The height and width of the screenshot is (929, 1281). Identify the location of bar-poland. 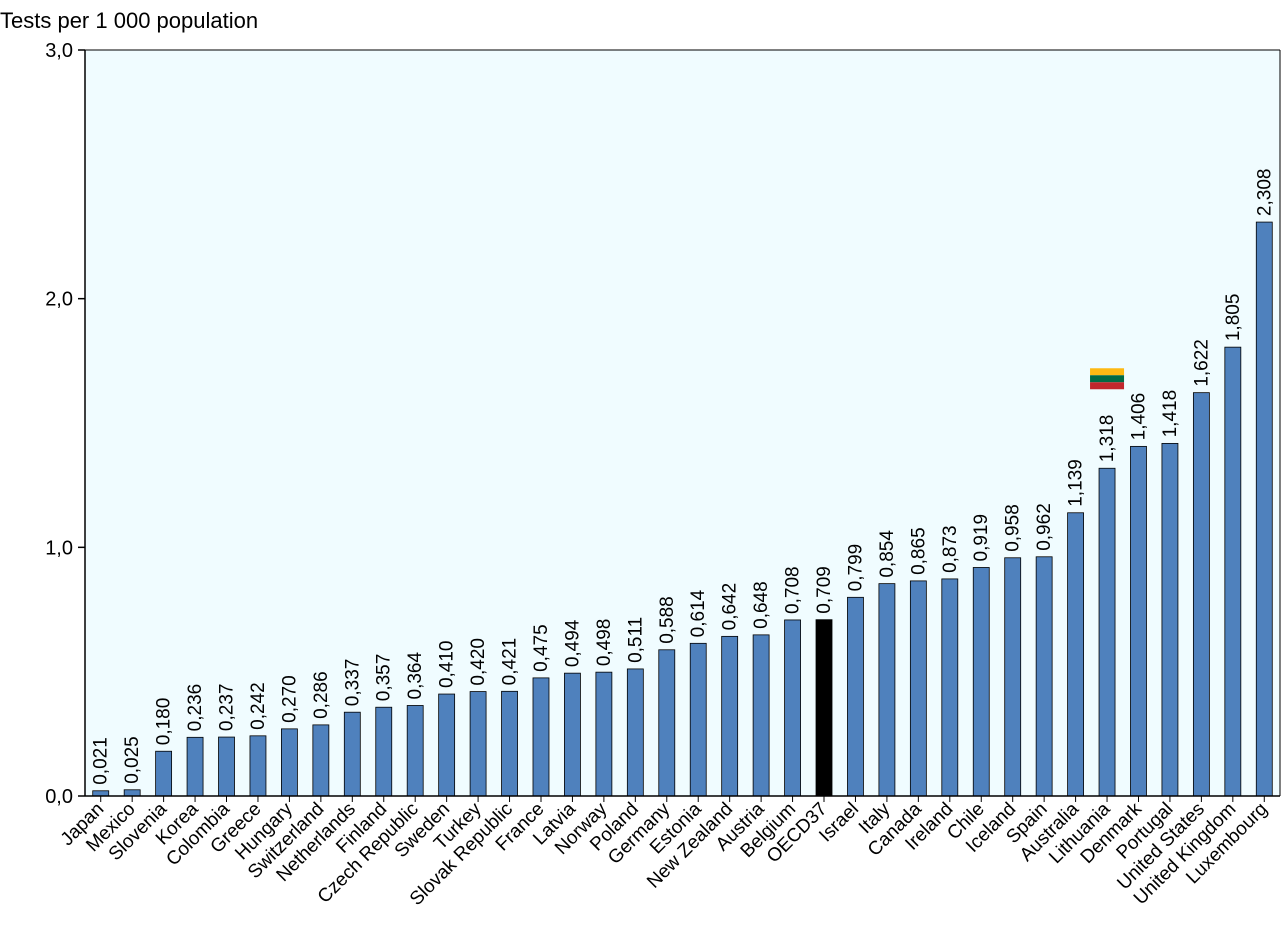
(635, 732).